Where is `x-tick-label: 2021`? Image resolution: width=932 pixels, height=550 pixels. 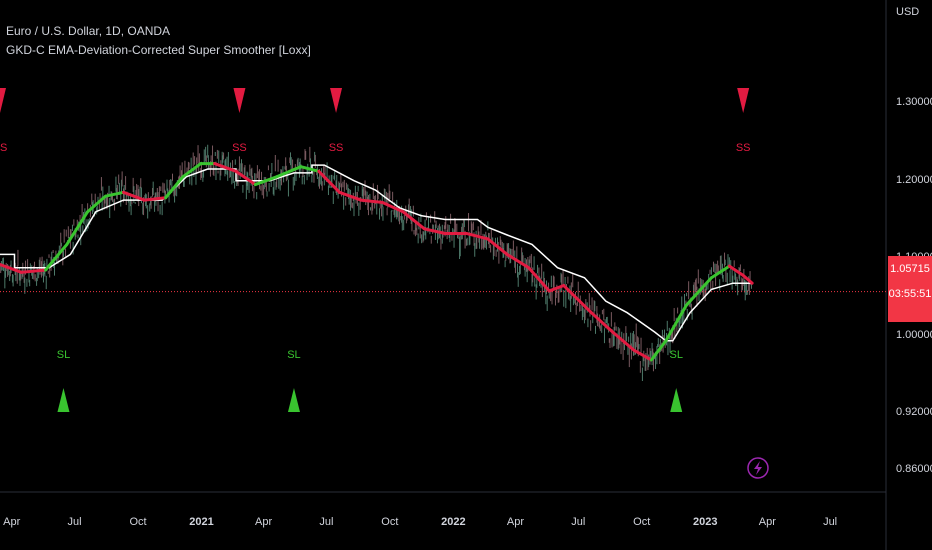
x-tick-label: 2021 is located at coordinates (201, 522).